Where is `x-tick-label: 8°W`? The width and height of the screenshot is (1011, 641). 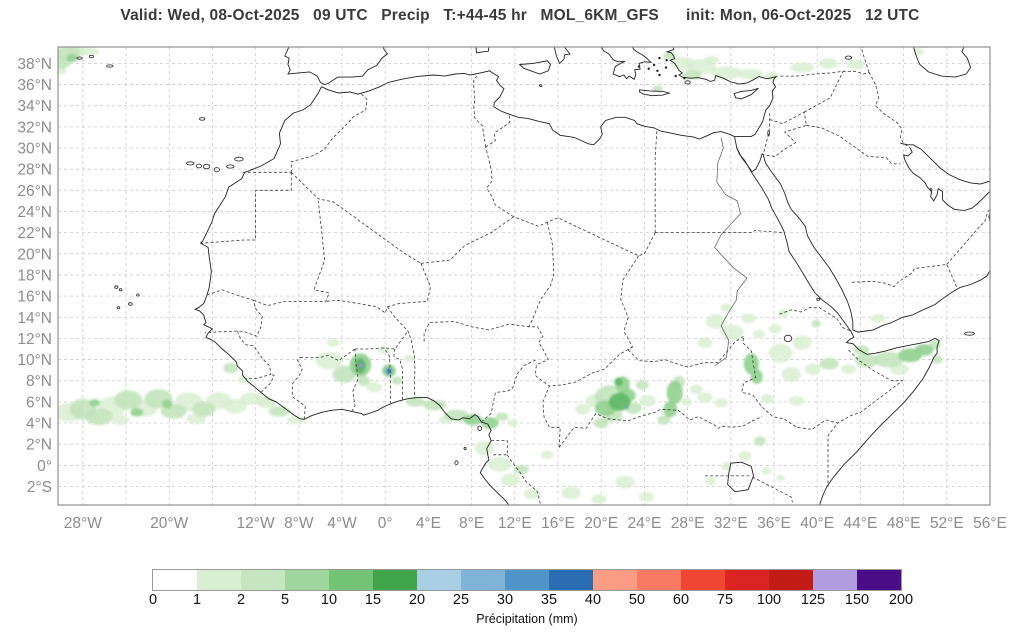
x-tick-label: 8°W is located at coordinates (299, 523).